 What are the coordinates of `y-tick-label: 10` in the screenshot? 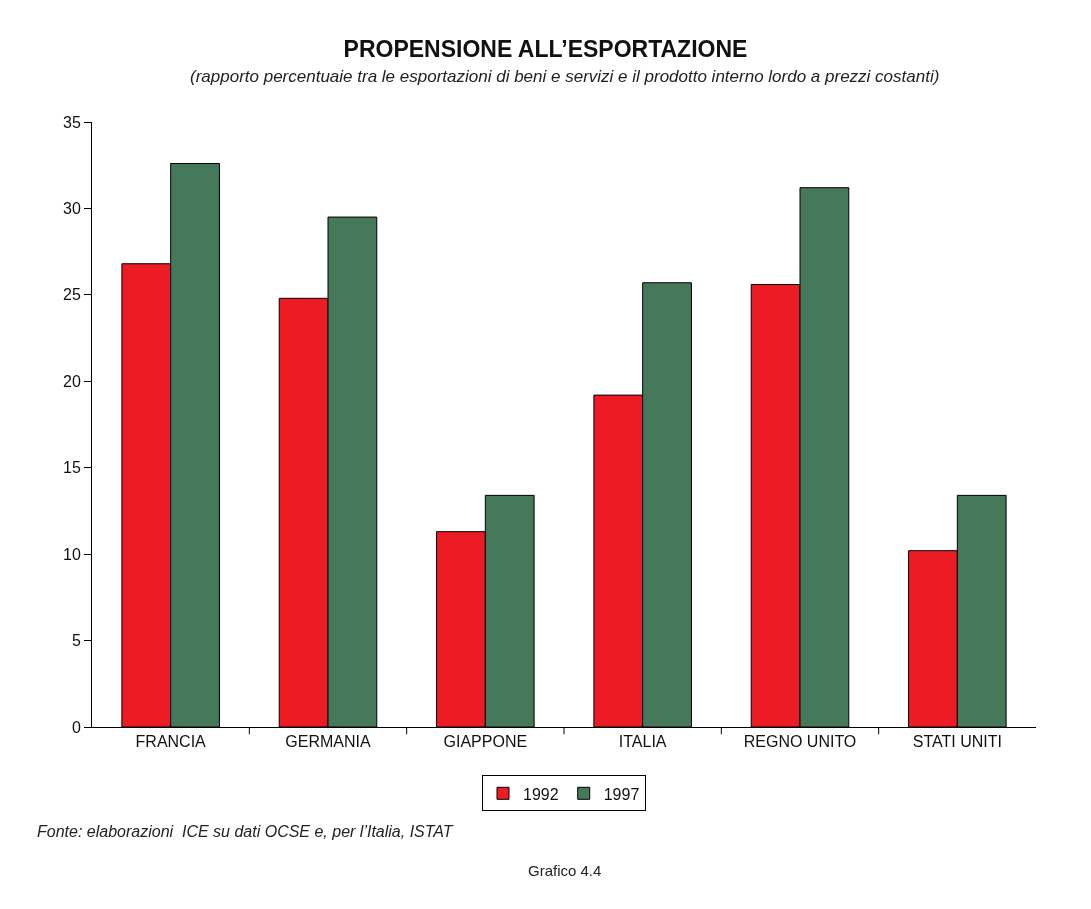 It's located at (72, 554).